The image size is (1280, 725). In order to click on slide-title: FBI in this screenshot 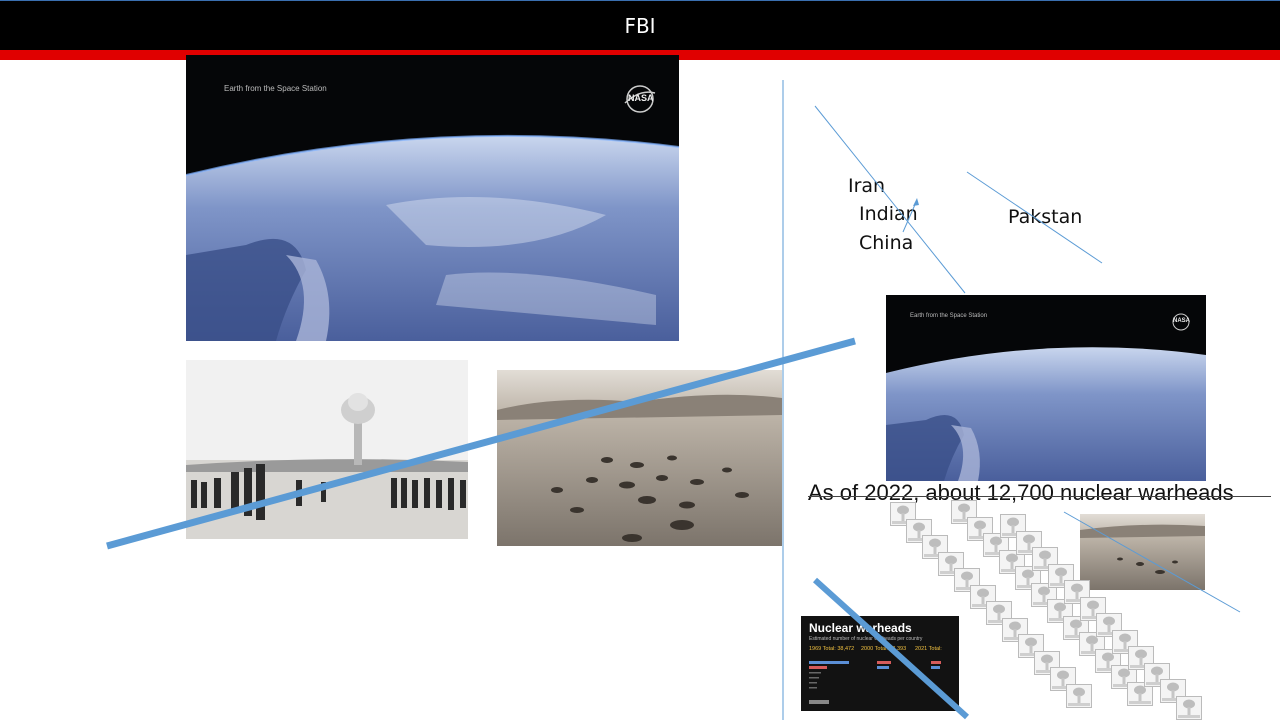, I will do `click(640, 26)`.